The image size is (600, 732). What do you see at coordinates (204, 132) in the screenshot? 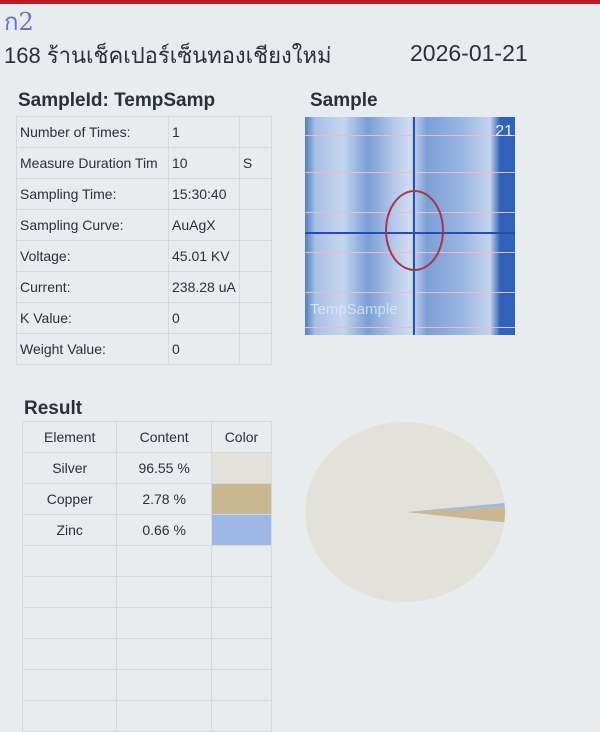
I see `info-value: 1` at bounding box center [204, 132].